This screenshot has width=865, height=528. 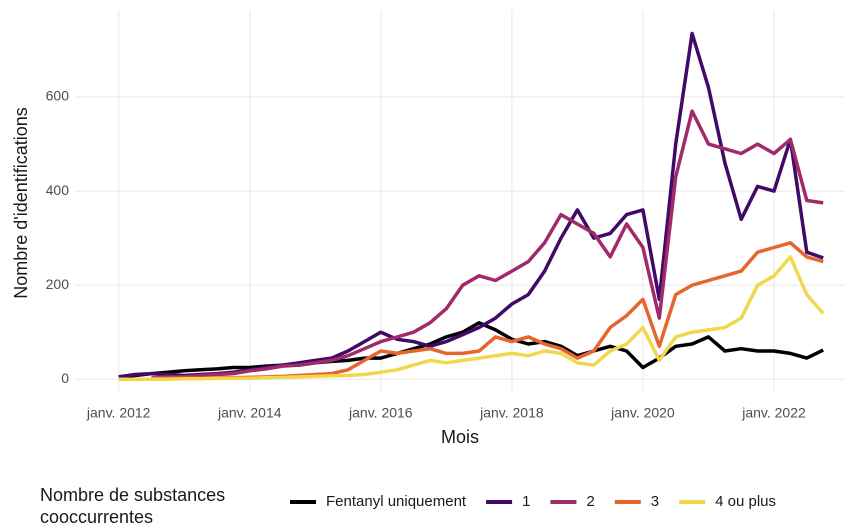 I want to click on legend-label: Fentanyl uniquement, so click(x=396, y=501).